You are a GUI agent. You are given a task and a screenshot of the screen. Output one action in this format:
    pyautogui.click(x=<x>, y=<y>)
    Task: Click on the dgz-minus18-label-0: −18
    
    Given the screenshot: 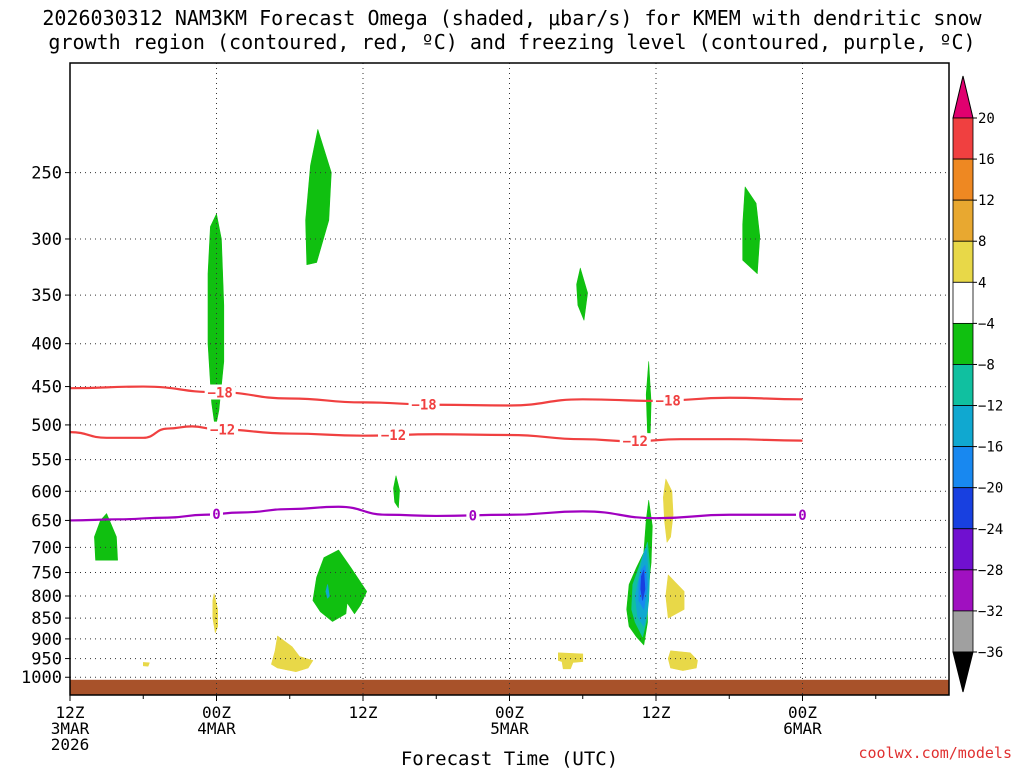 What is the action you would take?
    pyautogui.click(x=220, y=394)
    